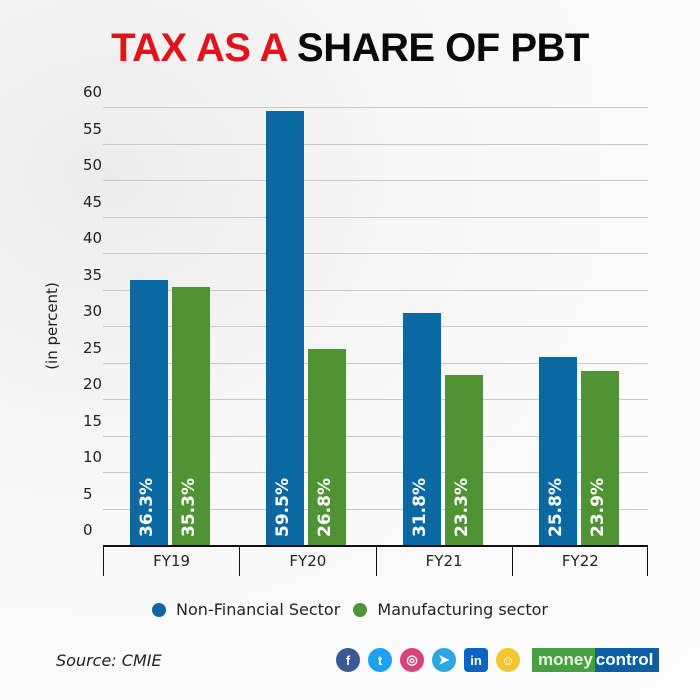 The image size is (700, 700). What do you see at coordinates (93, 128) in the screenshot?
I see `y-tick-label: 55` at bounding box center [93, 128].